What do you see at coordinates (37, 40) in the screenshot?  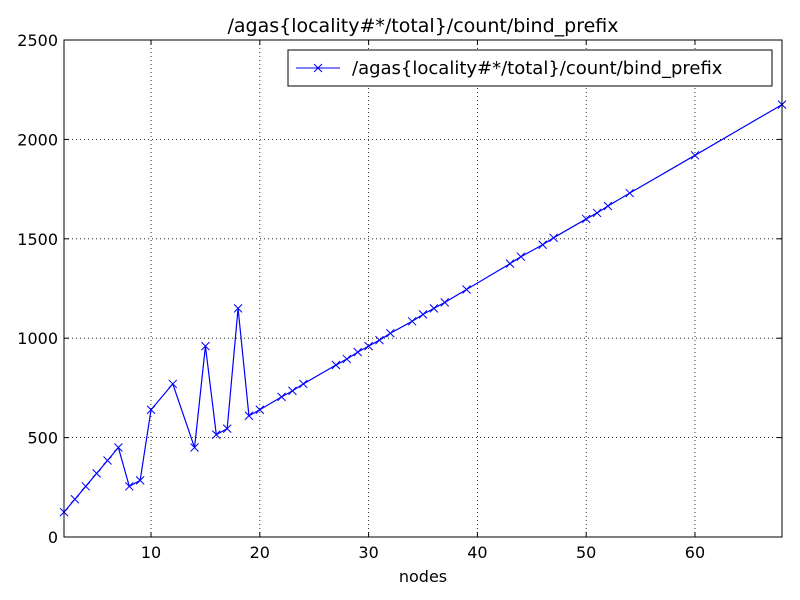 I see `y-tick-label: 2500` at bounding box center [37, 40].